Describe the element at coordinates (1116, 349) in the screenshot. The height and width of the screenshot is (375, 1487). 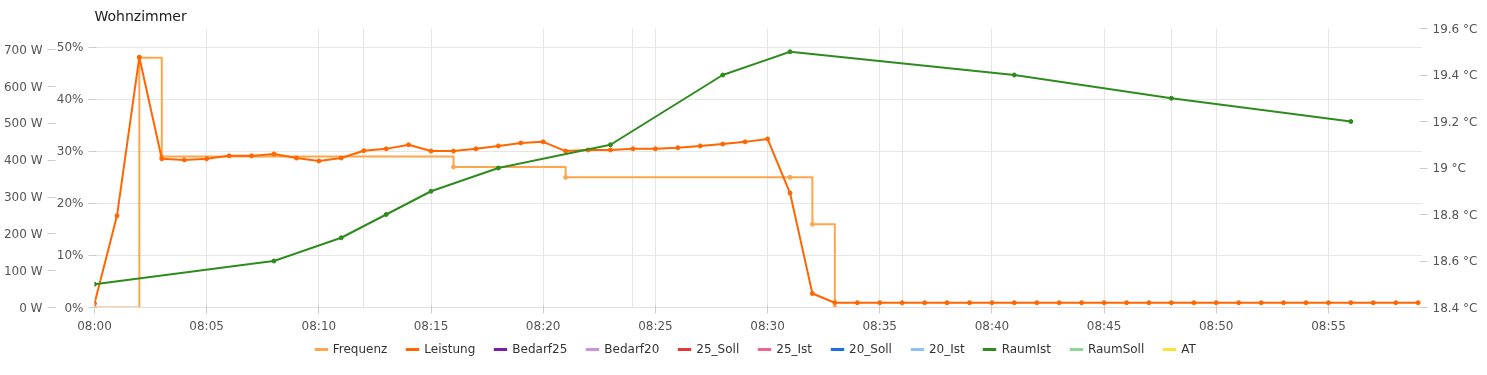
I see `legend-label: RaumSoll` at that location.